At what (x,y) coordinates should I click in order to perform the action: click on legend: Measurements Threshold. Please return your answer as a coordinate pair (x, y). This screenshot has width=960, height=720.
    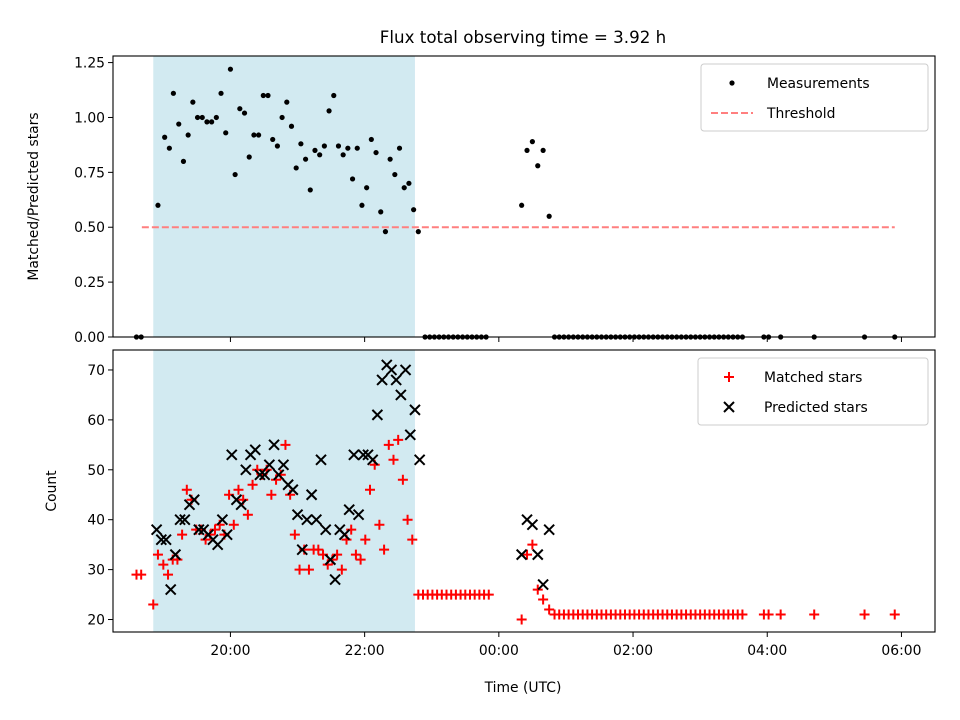
    Looking at the image, I should click on (814, 97).